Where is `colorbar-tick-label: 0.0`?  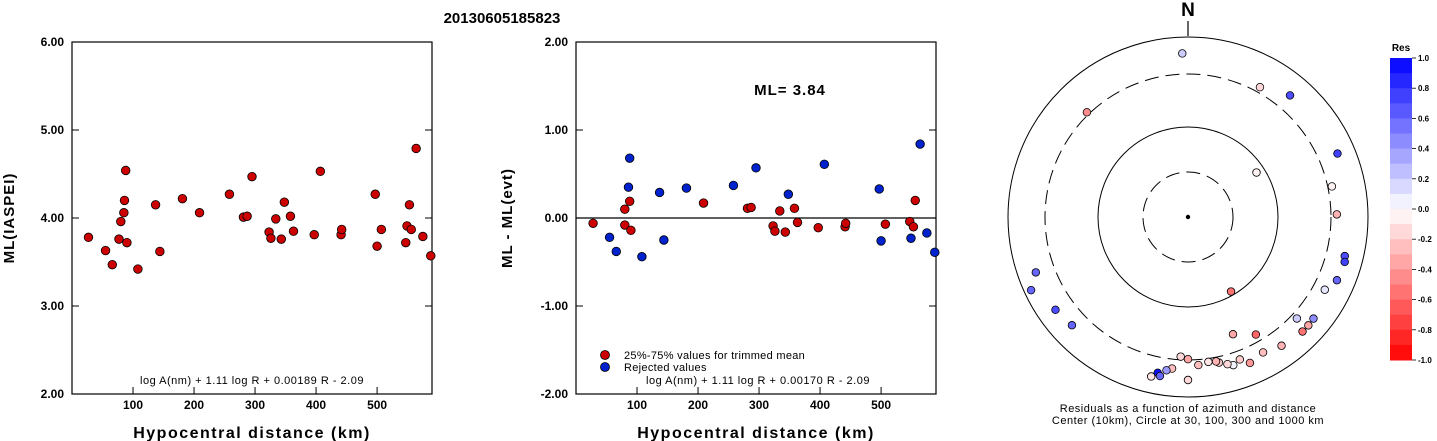 colorbar-tick-label: 0.0 is located at coordinates (1424, 209).